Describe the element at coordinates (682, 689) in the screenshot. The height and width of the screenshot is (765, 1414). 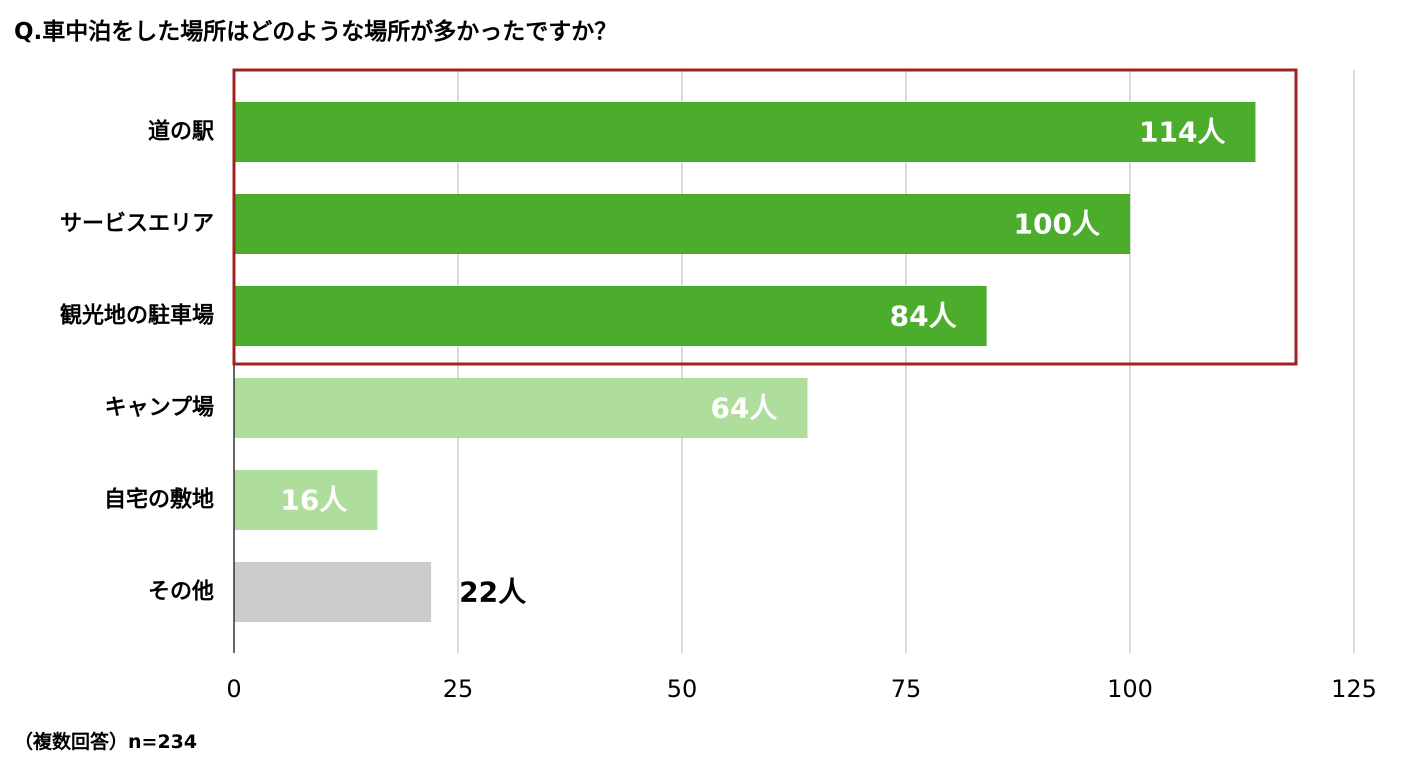
I see `x-tick-label: 50` at that location.